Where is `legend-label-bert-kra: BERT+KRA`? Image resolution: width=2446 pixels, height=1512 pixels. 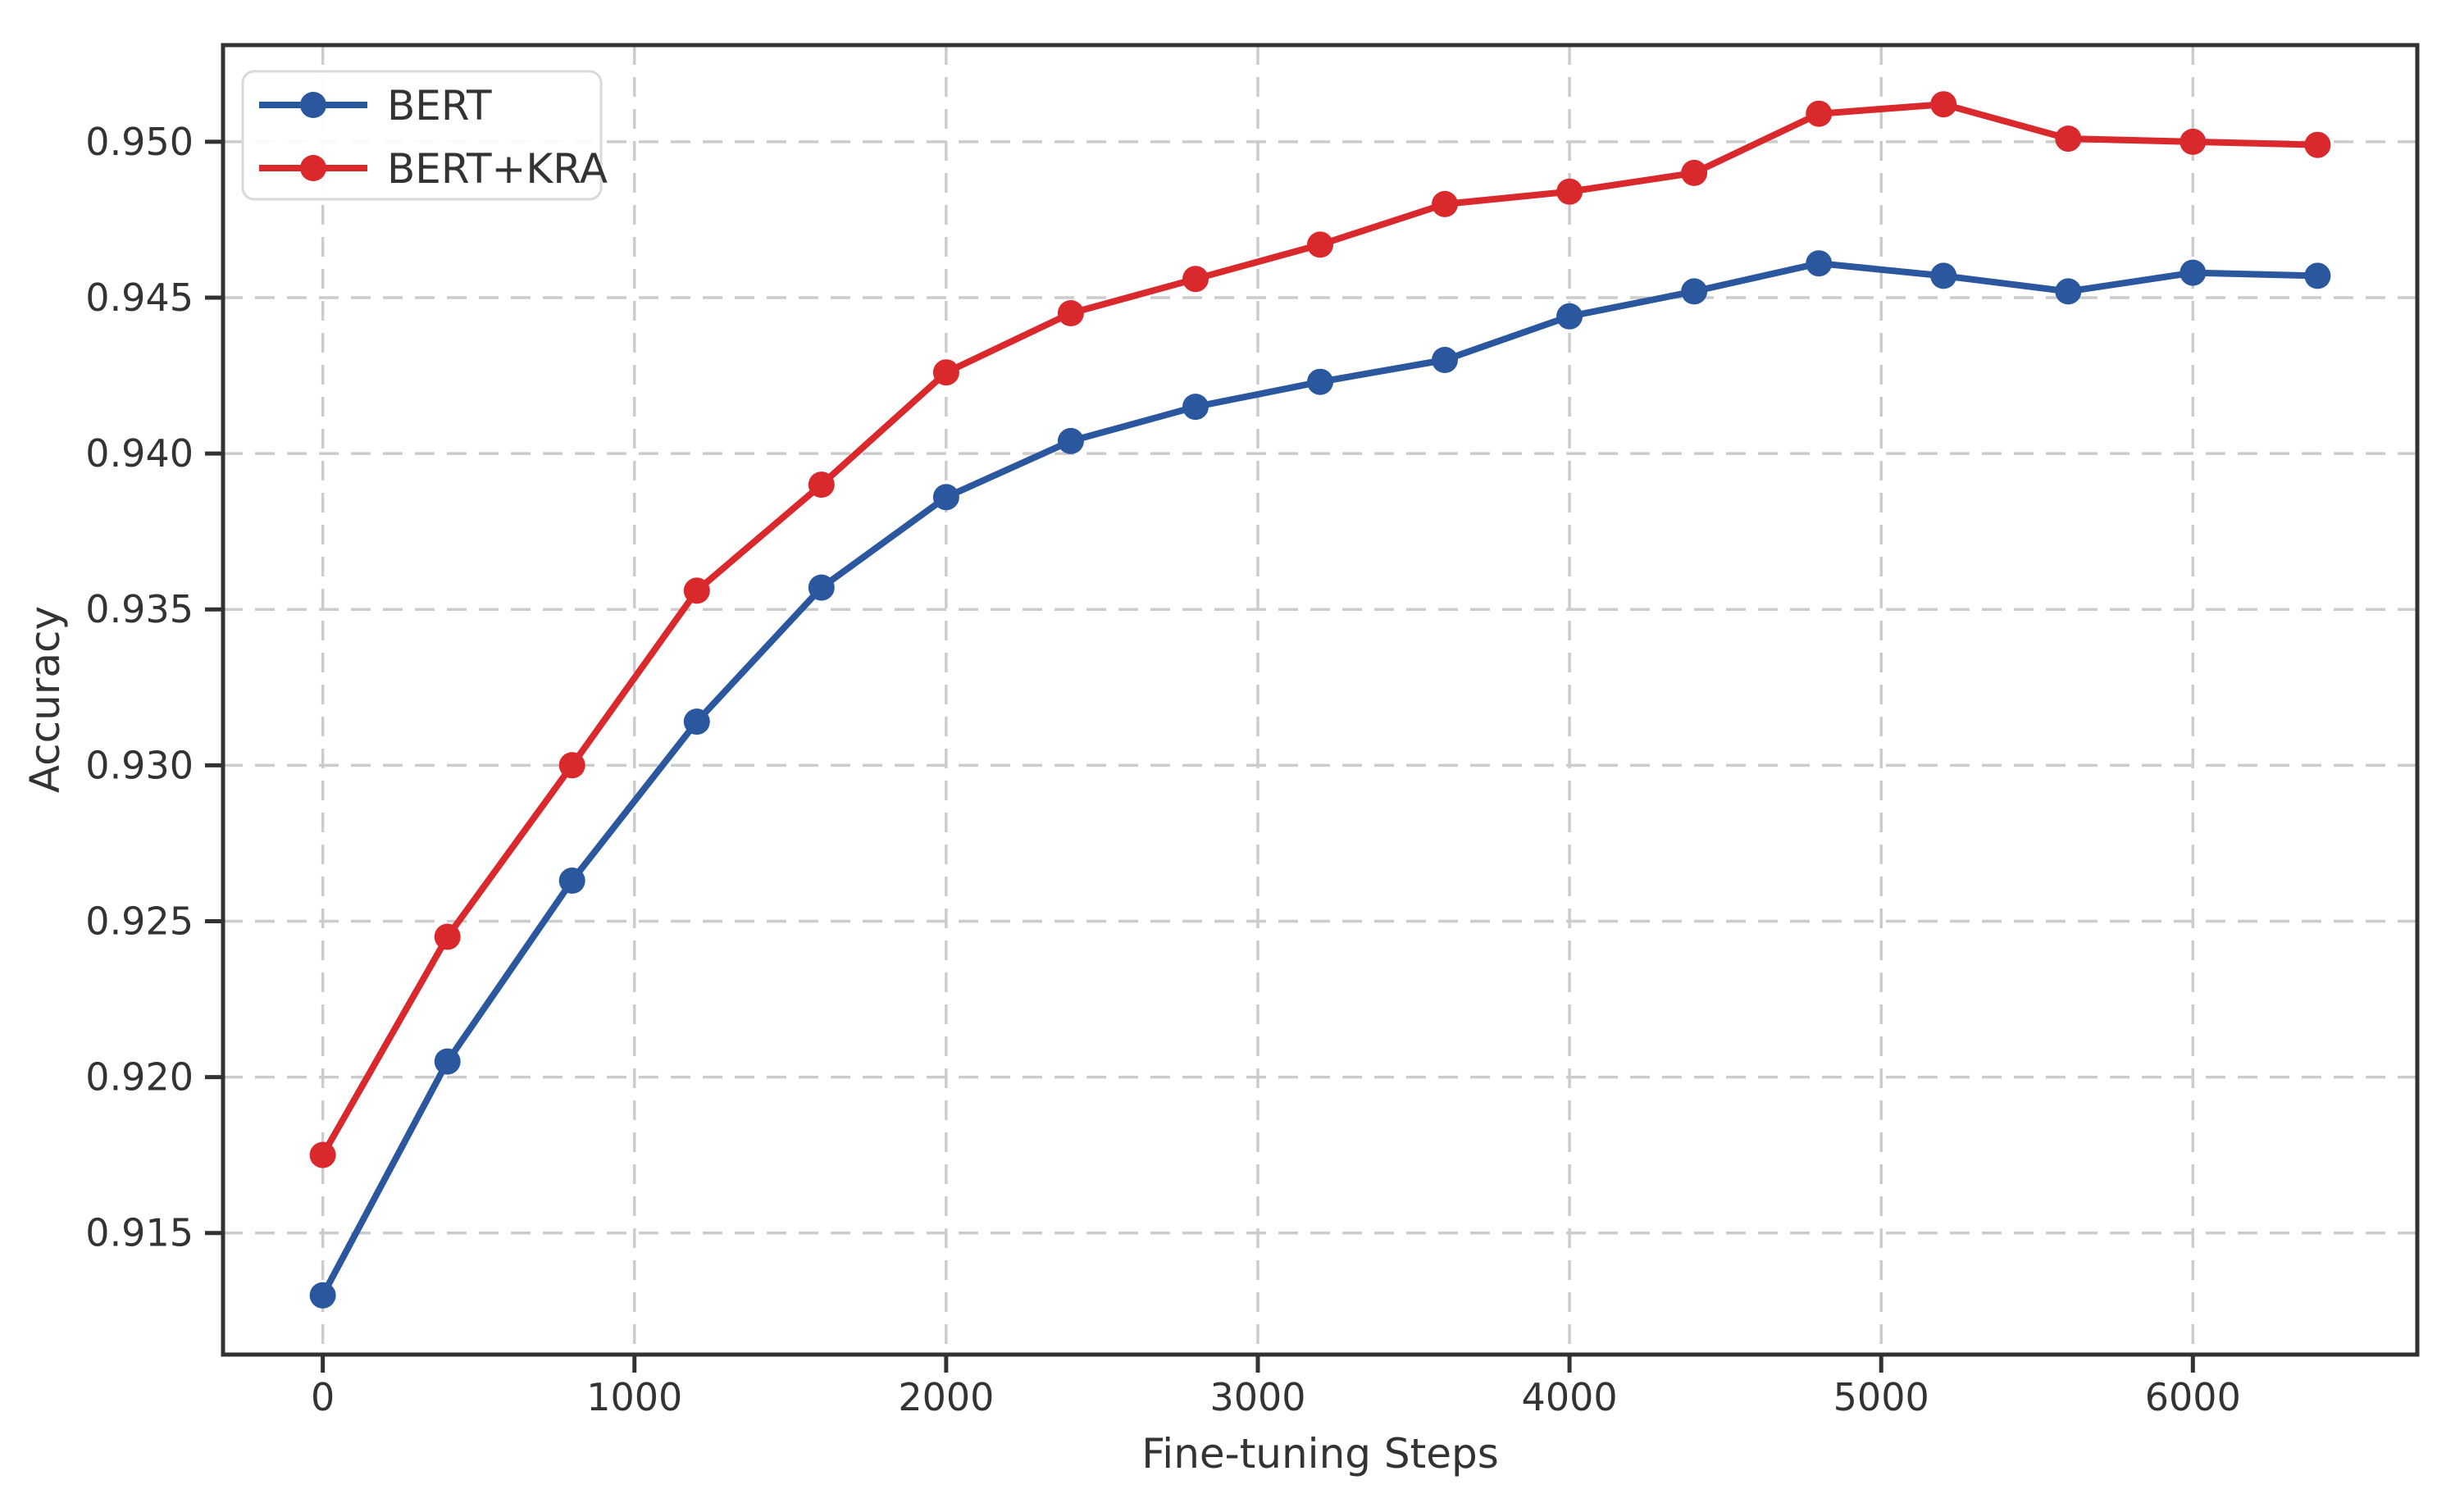 legend-label-bert-kra: BERT+KRA is located at coordinates (497, 169).